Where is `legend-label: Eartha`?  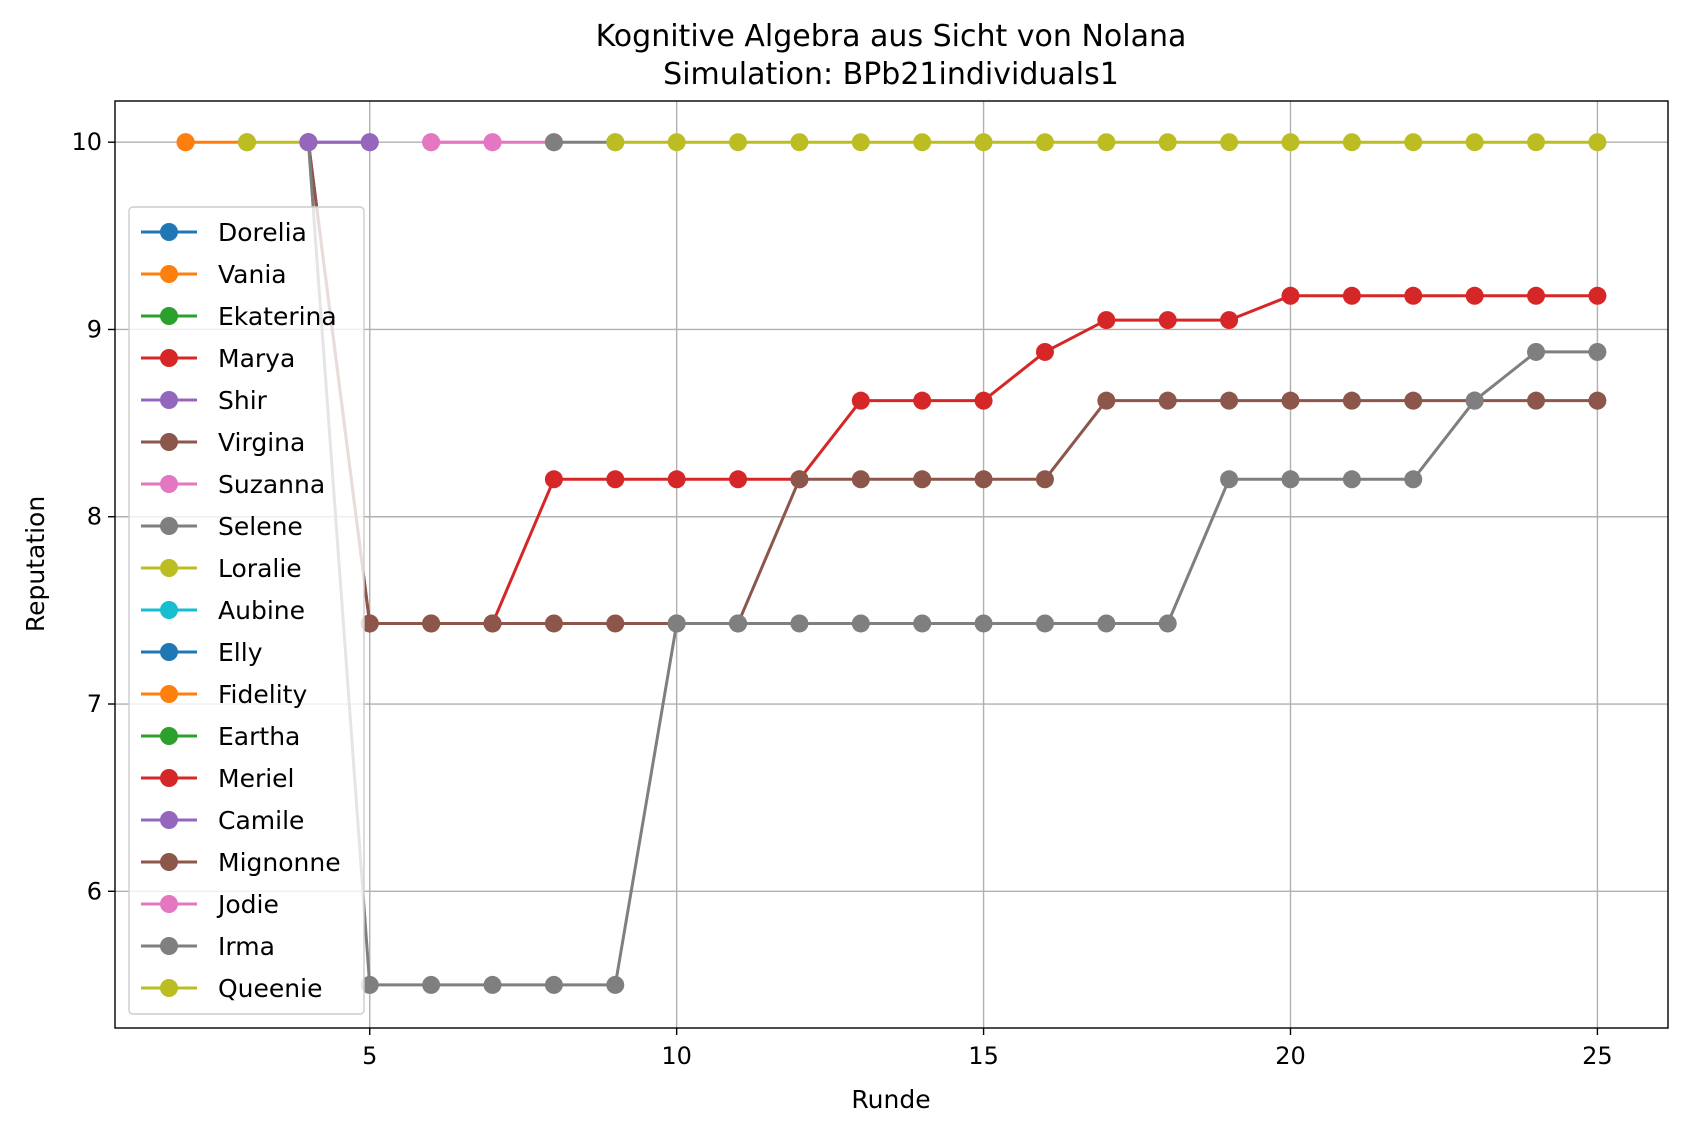
legend-label: Eartha is located at coordinates (259, 736).